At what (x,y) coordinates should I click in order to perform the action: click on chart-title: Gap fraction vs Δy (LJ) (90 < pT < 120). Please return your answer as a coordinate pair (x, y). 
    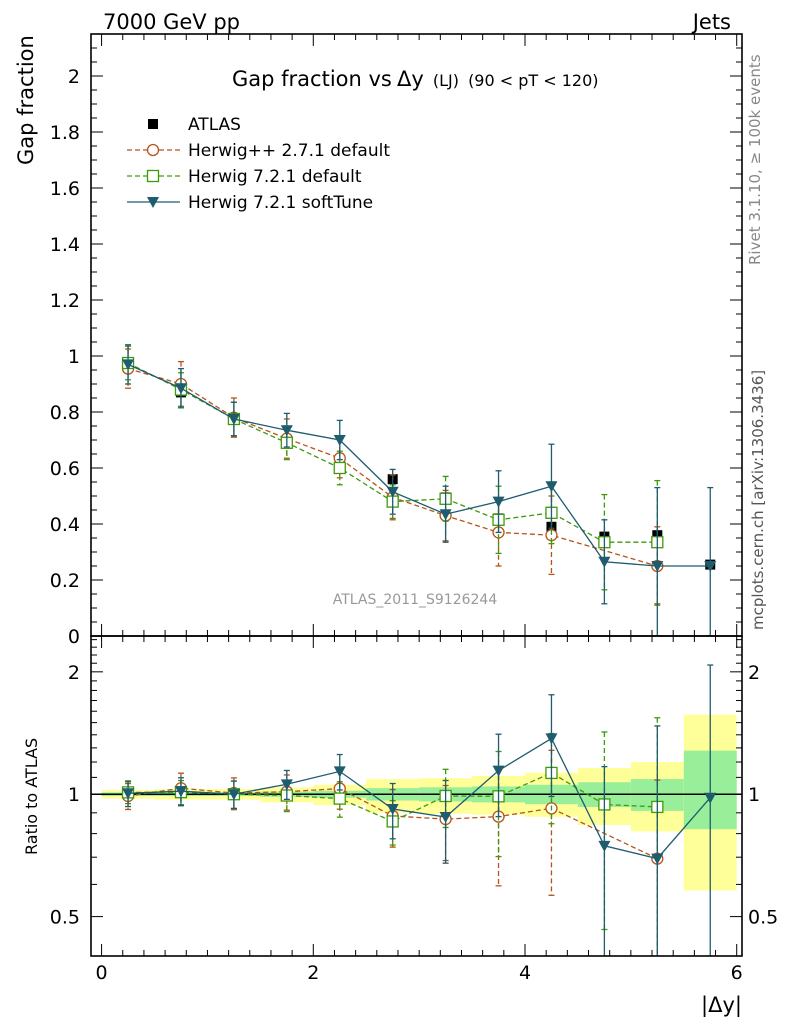
    Looking at the image, I should click on (415, 79).